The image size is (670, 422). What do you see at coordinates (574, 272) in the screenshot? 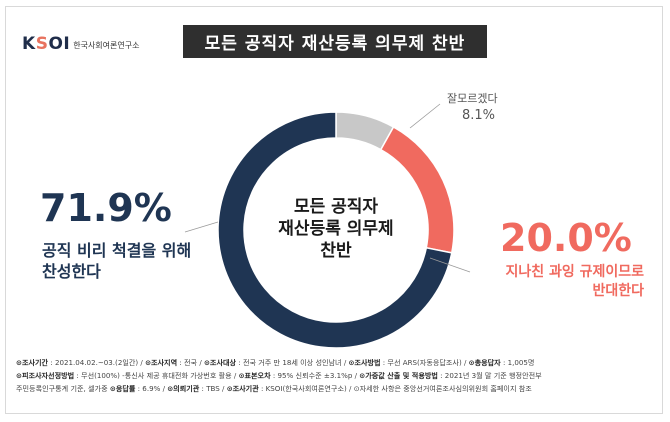
I see `disagree-label-line-1: 지나친 과잉 규제이므로` at bounding box center [574, 272].